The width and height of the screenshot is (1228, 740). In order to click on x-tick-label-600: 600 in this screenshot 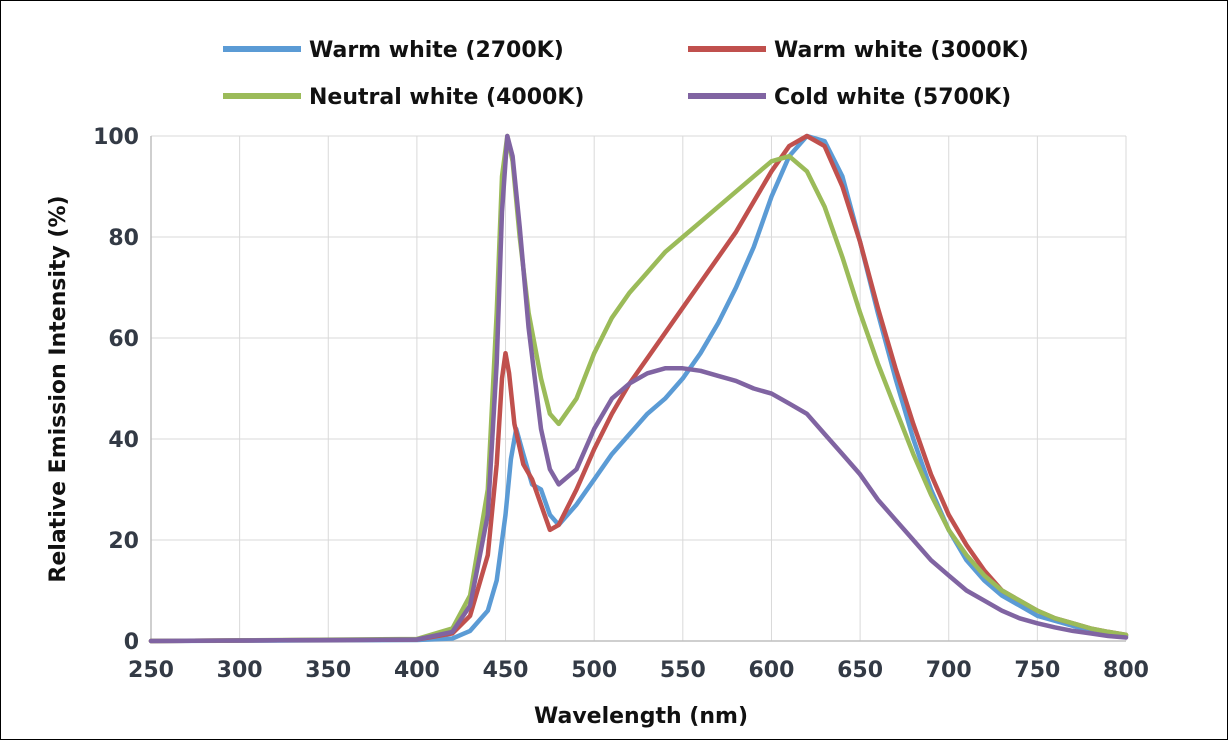, I will do `click(771, 670)`.